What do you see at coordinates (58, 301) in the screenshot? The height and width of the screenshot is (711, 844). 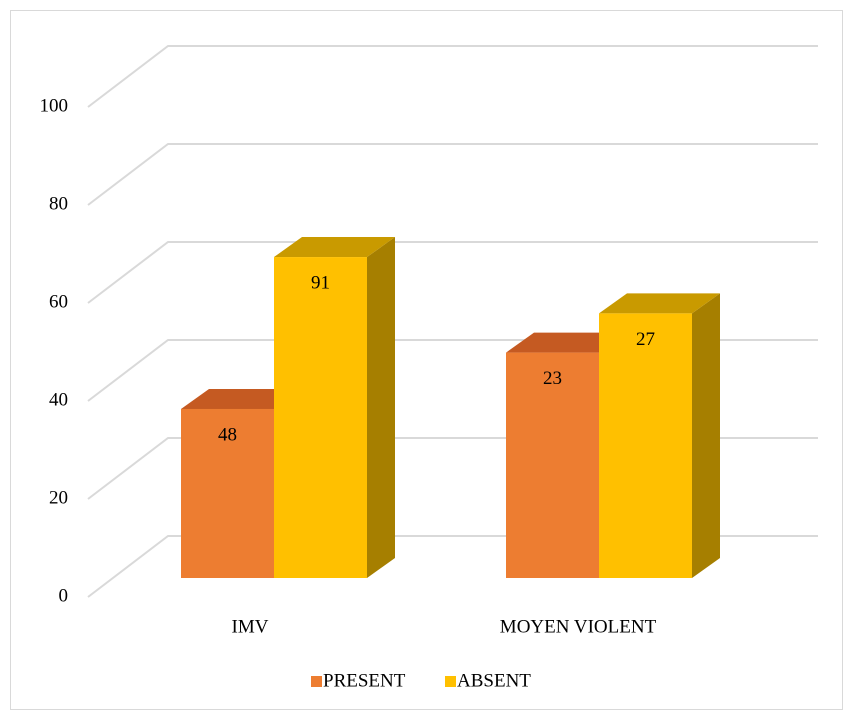 I see `y-tick-label: 60` at bounding box center [58, 301].